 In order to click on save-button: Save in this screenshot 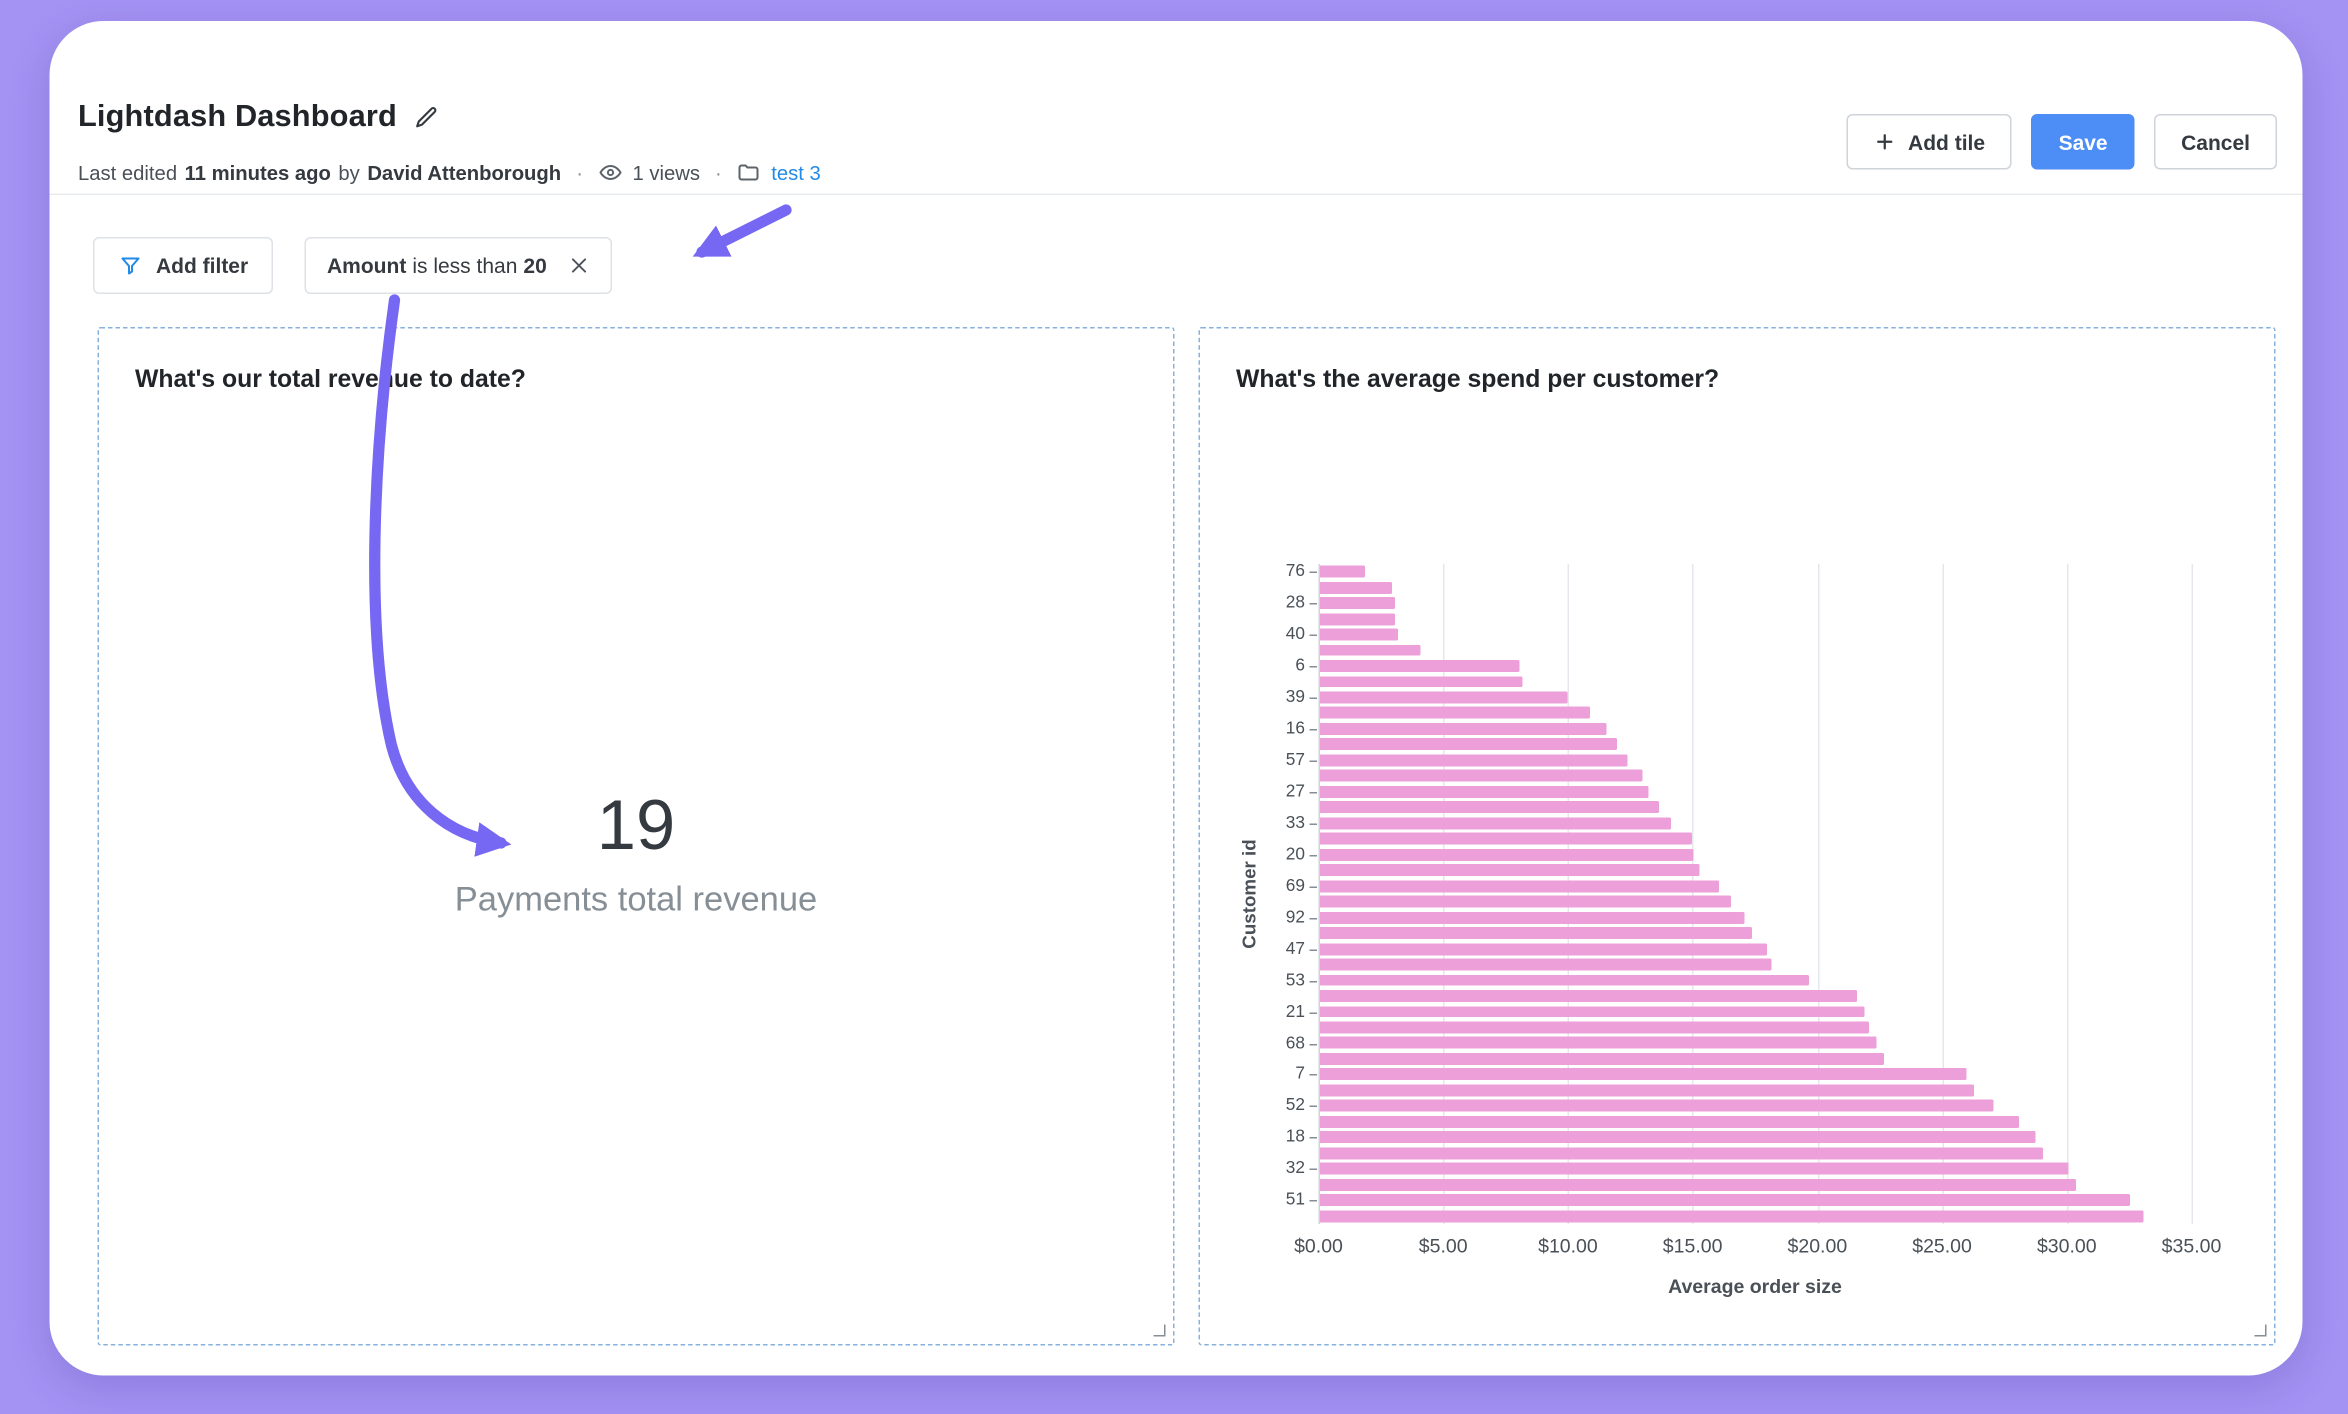, I will do `click(2083, 142)`.